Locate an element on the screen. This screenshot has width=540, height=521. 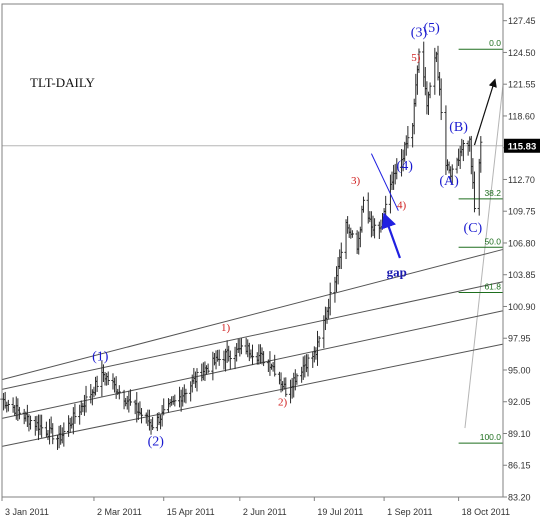
x-tick-label: 2 Mar 2011 is located at coordinates (119, 512).